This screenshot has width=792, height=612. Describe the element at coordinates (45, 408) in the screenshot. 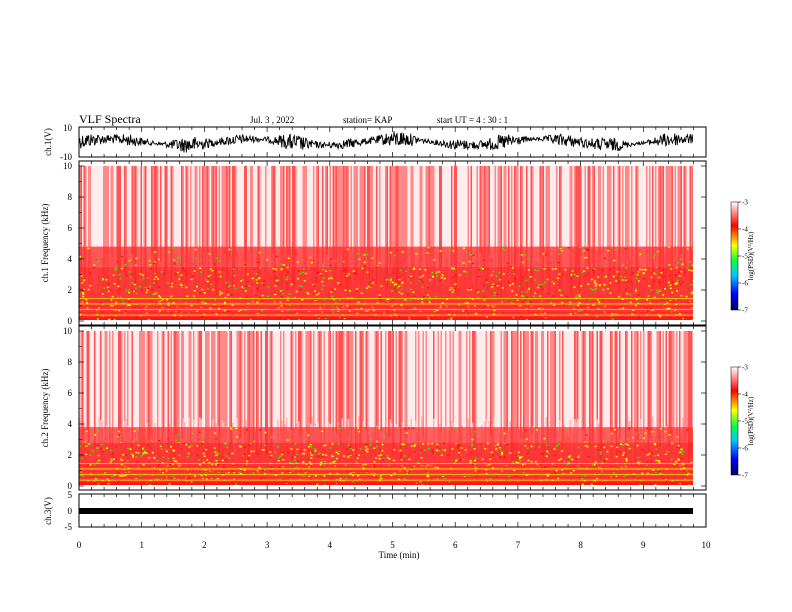

I see `ch2-spectrogram-ylabel: ch.2 Frequency (kHz)` at that location.